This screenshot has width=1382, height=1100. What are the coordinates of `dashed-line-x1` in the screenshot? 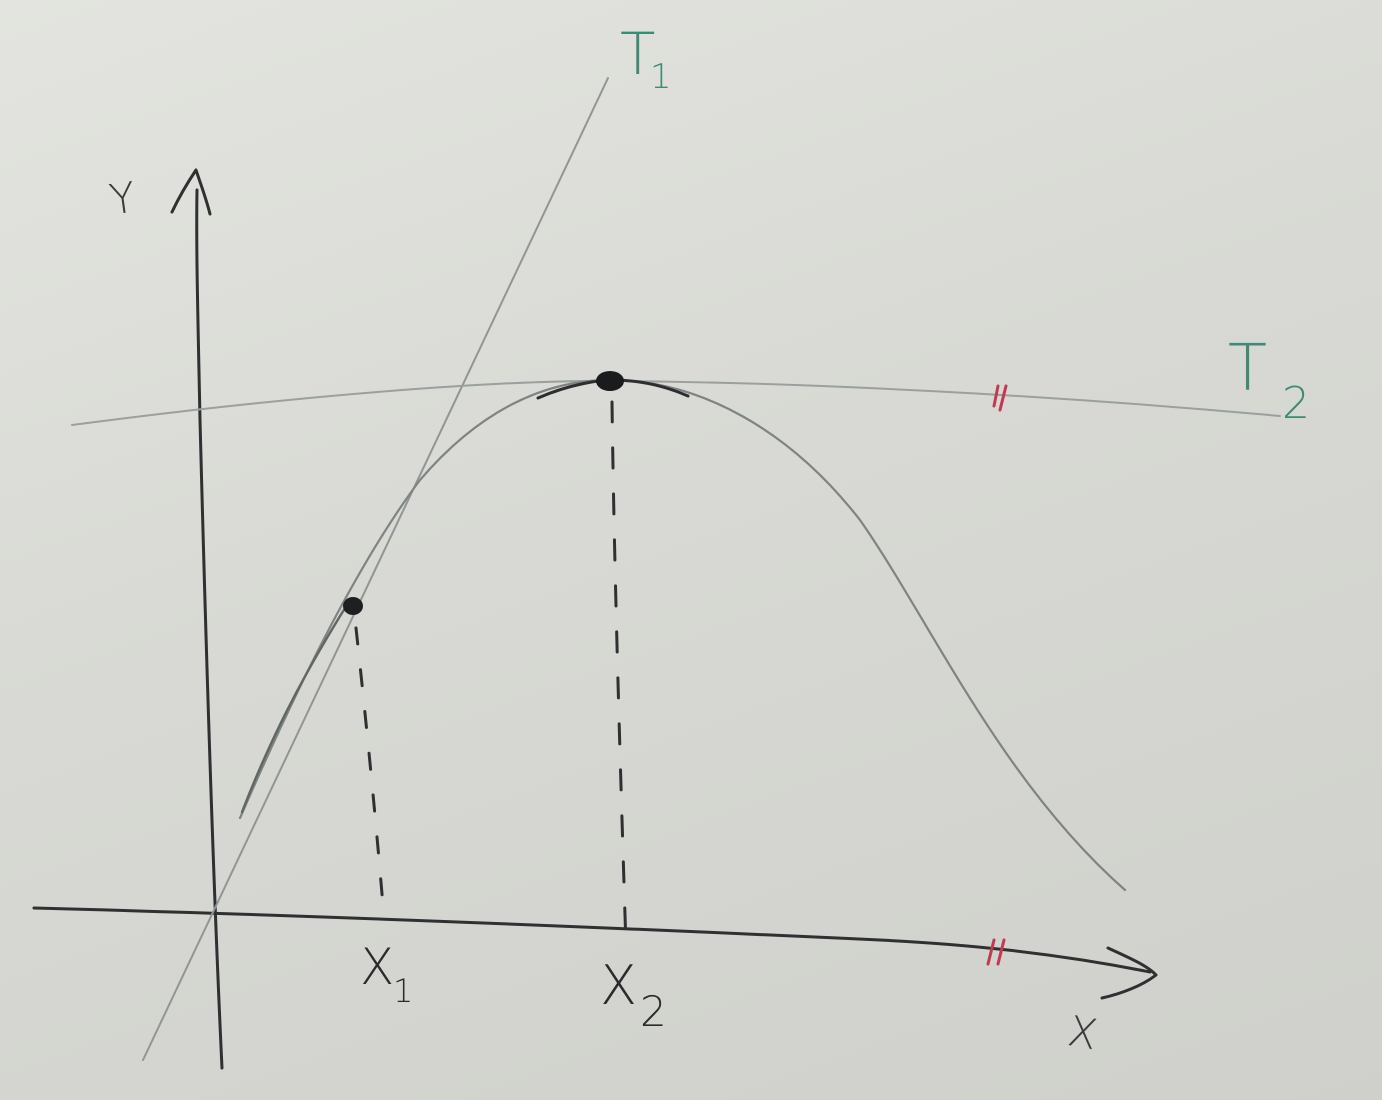 It's located at (370, 773).